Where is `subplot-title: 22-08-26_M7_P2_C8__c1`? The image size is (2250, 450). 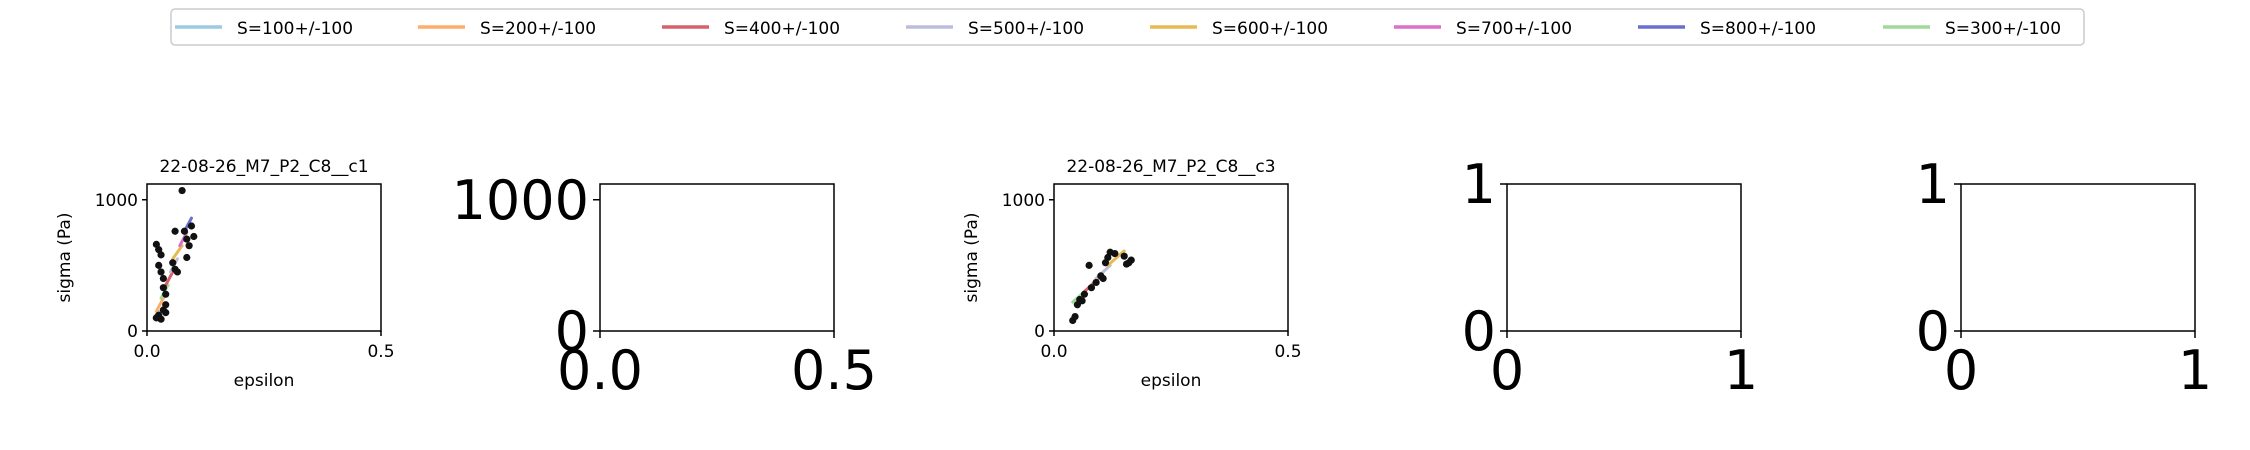
subplot-title: 22-08-26_M7_P2_C8__c1 is located at coordinates (263, 167).